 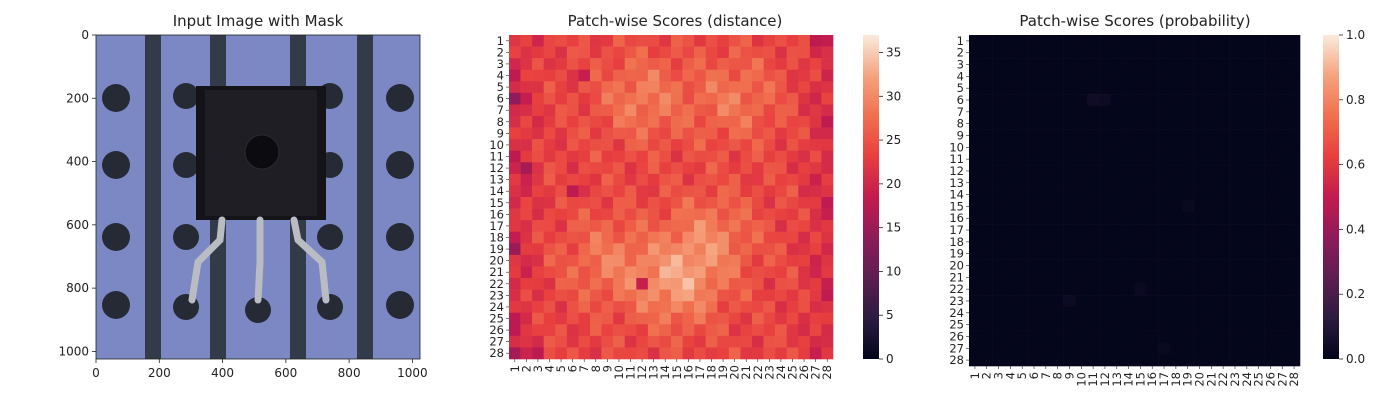 I want to click on col-tick-label: 26, so click(x=1270, y=379).